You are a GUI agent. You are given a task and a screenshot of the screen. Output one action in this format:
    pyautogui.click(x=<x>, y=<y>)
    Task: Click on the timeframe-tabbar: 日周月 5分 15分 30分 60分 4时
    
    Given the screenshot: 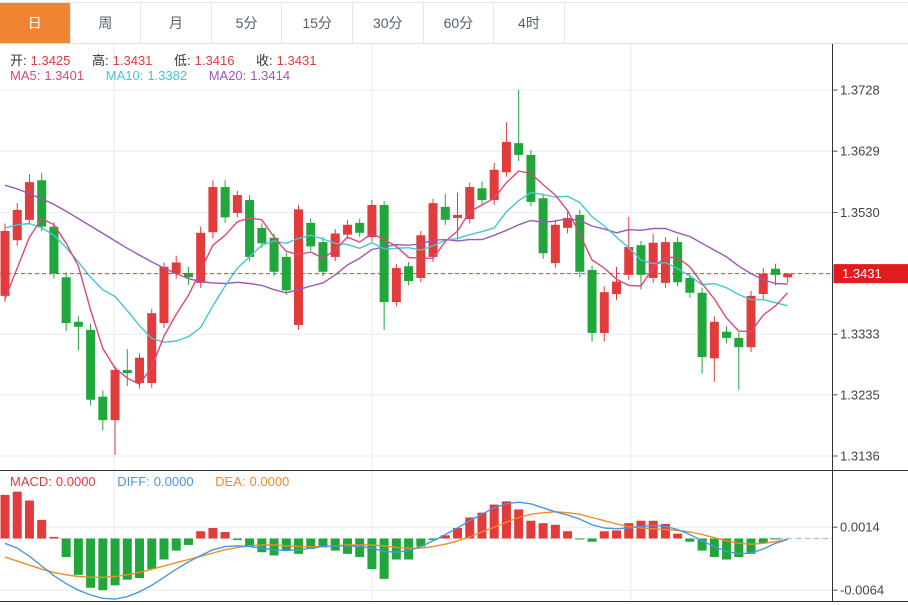 What is the action you would take?
    pyautogui.click(x=454, y=23)
    